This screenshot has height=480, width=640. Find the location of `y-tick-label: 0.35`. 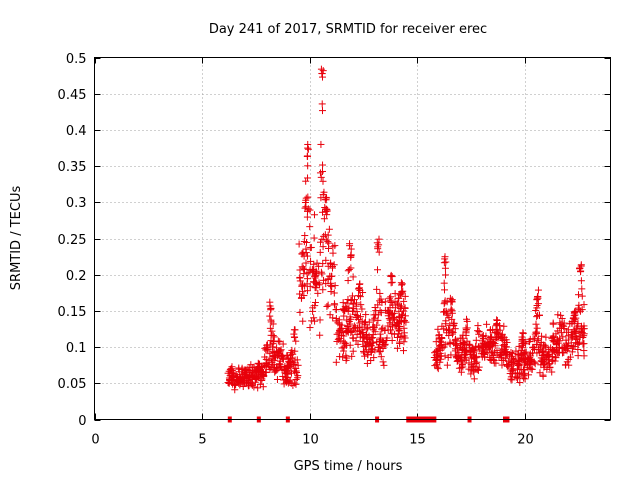

y-tick-label: 0.35 is located at coordinates (72, 167).